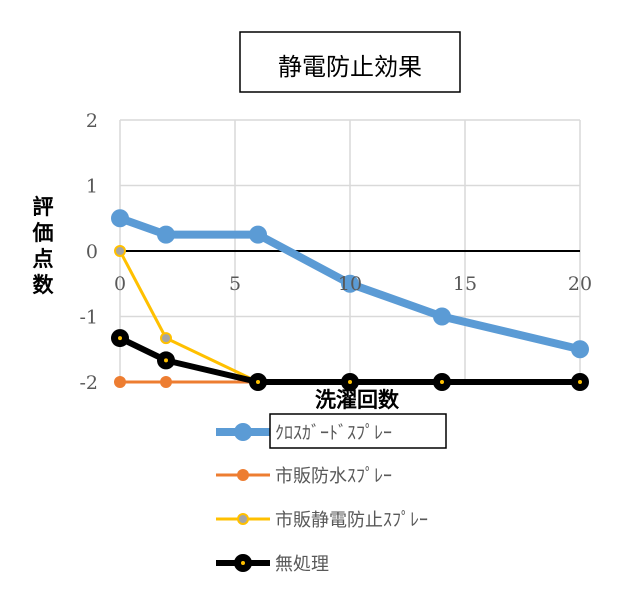  Describe the element at coordinates (120, 284) in the screenshot. I see `x-tick-label-0: 0` at that location.